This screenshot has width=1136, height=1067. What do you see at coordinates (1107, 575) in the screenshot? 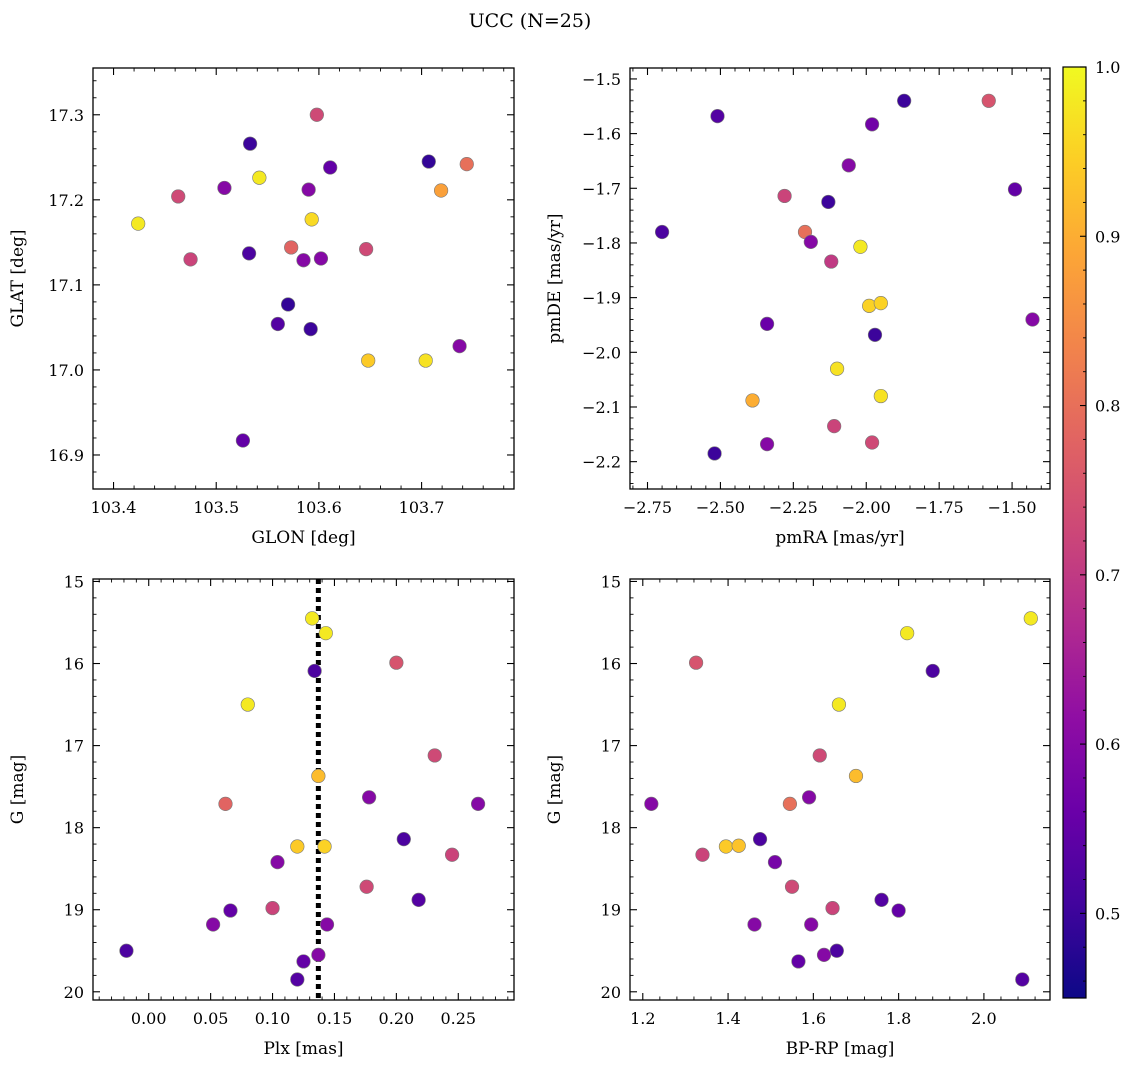
I see `colorbar-tick-label: 0.7` at bounding box center [1107, 575].